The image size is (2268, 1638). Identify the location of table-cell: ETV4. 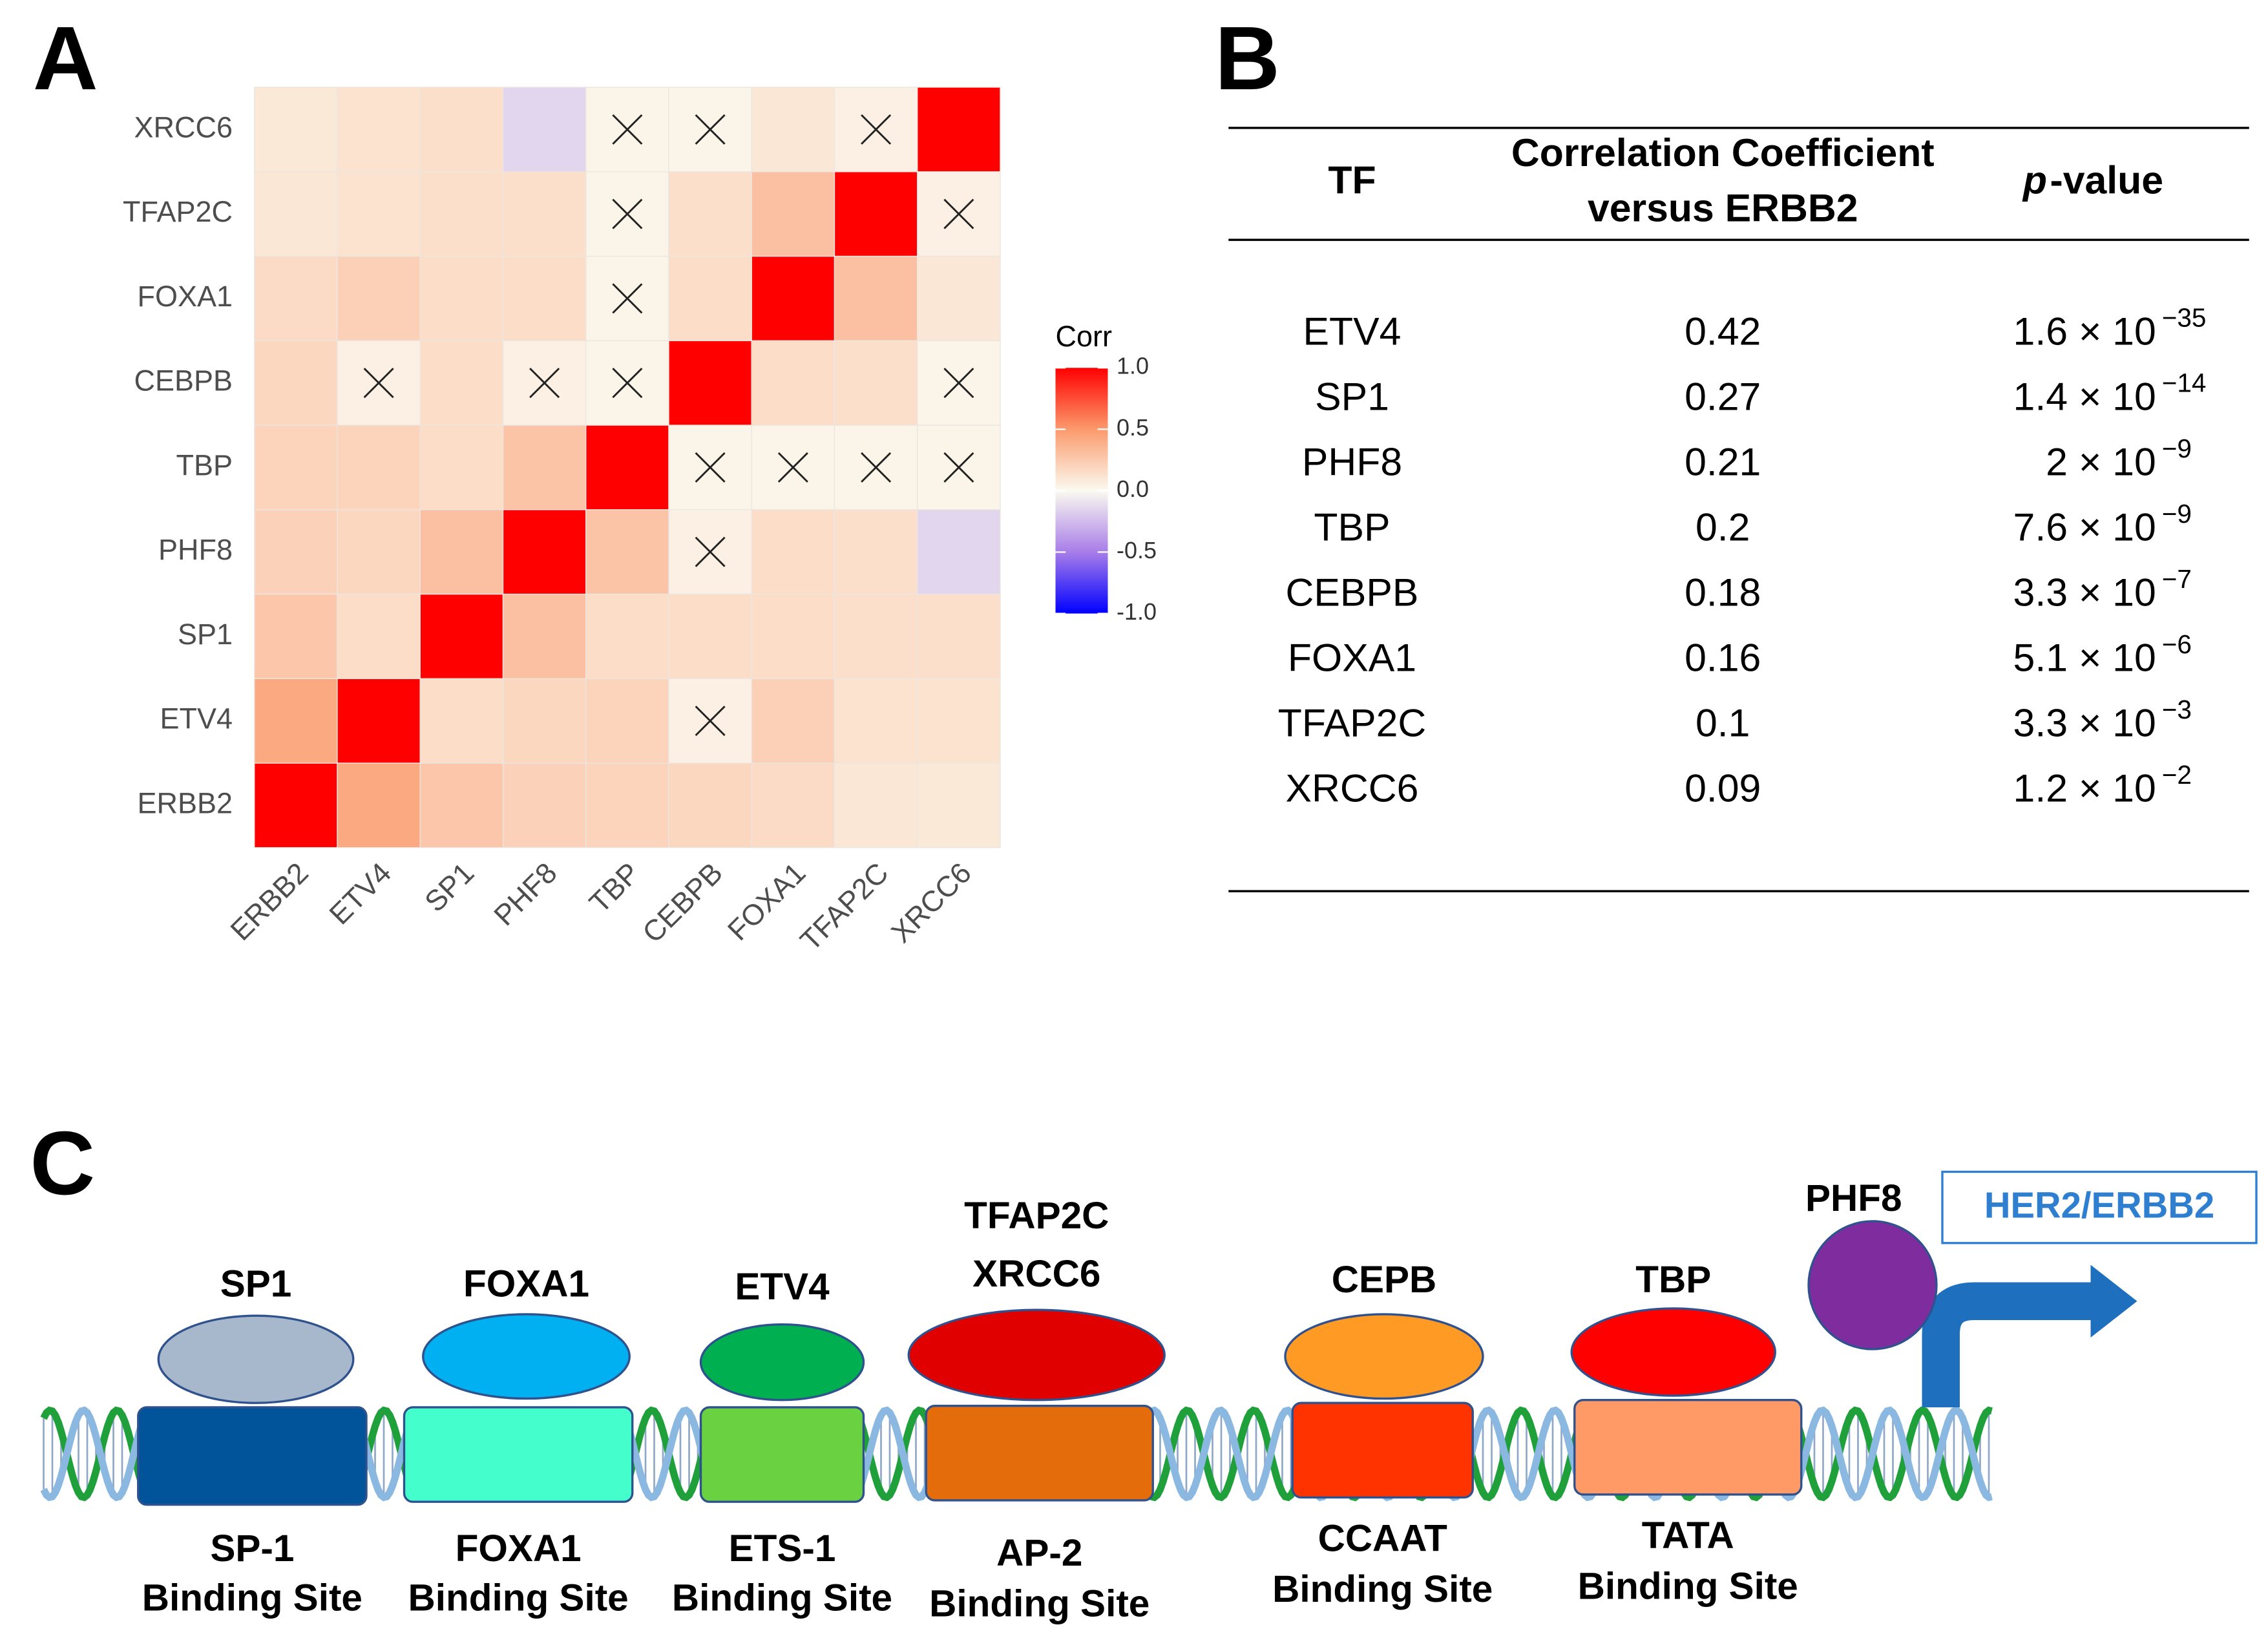
(1352, 332).